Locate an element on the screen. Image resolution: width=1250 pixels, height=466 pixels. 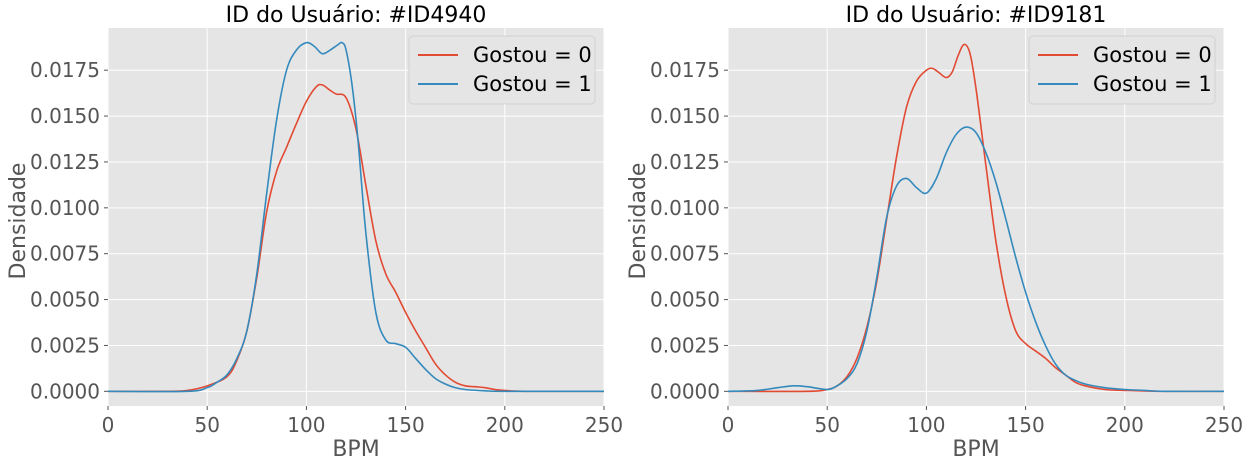
chart-2-y-axis-label: Densidade is located at coordinates (638, 221).